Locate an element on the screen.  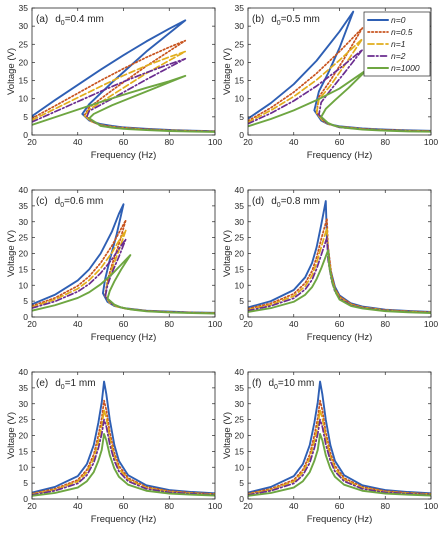
legend-label: n=0 is located at coordinates (398, 20).